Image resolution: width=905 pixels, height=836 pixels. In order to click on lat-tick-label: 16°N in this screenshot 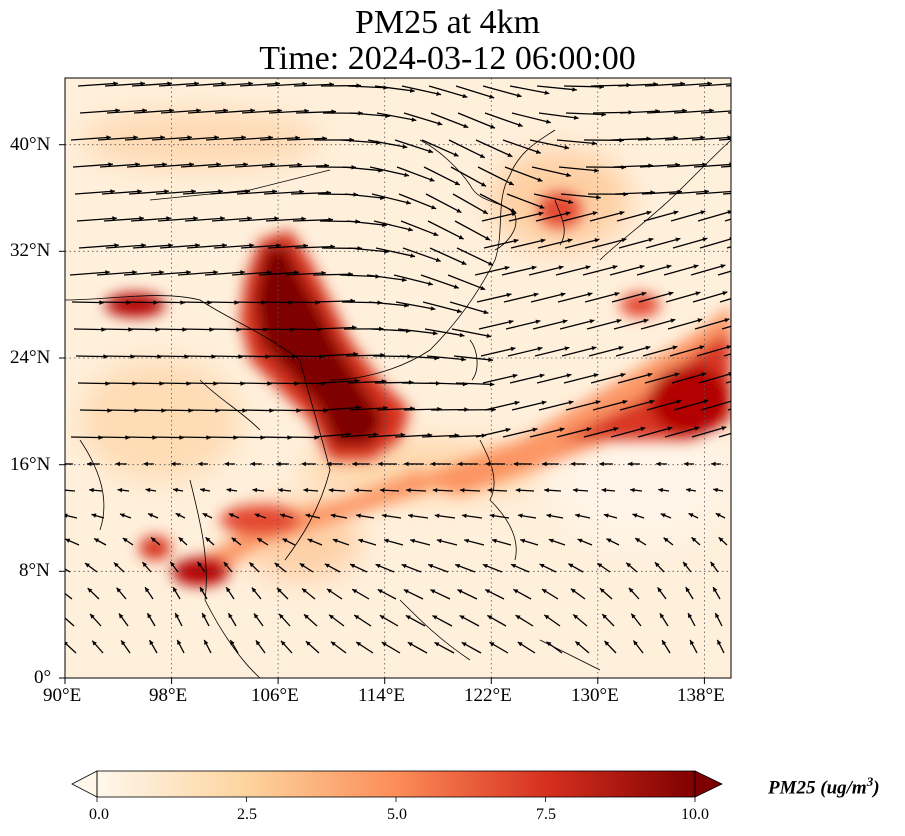, I will do `click(30, 464)`.